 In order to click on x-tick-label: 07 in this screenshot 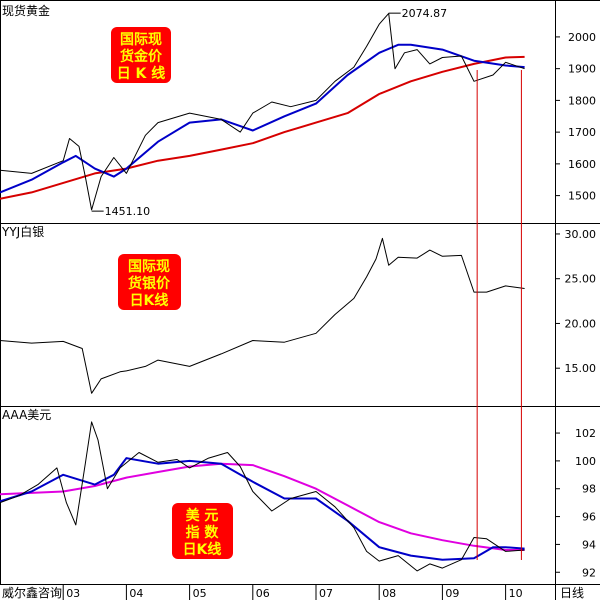, I will do `click(326, 593)`.